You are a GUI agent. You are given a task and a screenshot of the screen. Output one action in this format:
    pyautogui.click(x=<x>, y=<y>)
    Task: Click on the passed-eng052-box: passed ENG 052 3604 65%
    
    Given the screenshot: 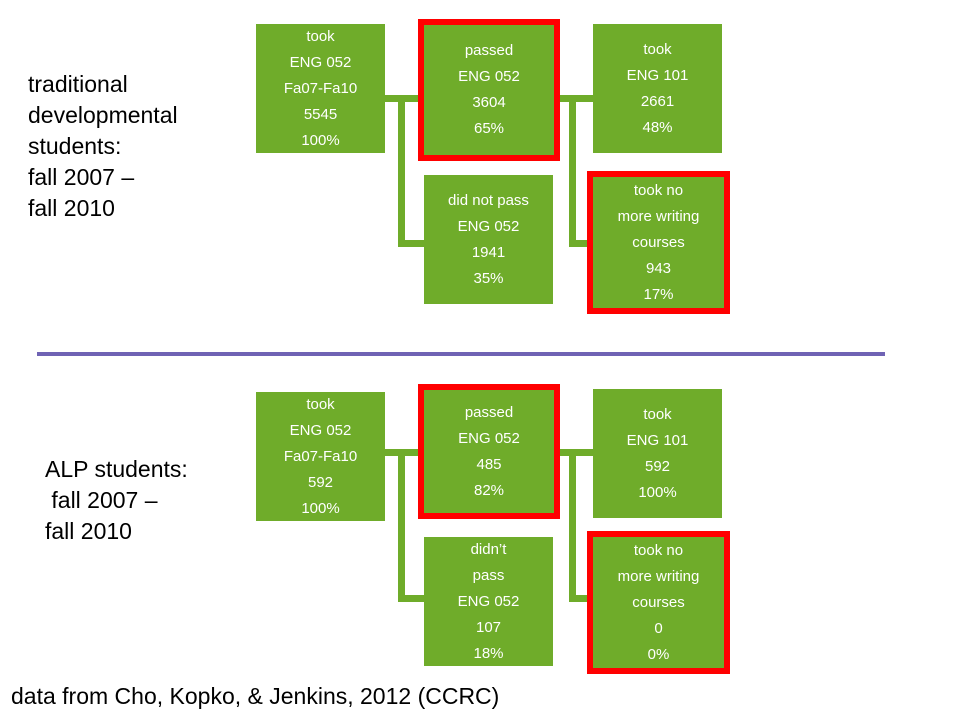 What is the action you would take?
    pyautogui.click(x=489, y=90)
    